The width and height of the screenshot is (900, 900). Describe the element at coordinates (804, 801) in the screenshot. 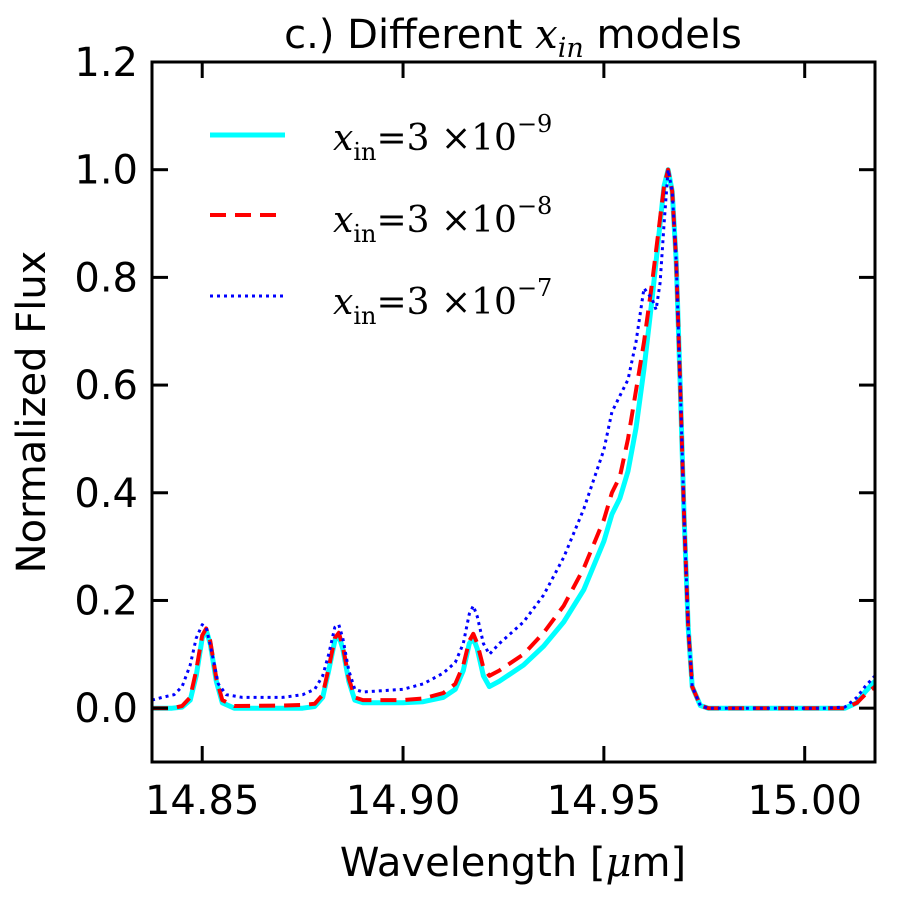

I see `x-tick-label: 15.00` at that location.